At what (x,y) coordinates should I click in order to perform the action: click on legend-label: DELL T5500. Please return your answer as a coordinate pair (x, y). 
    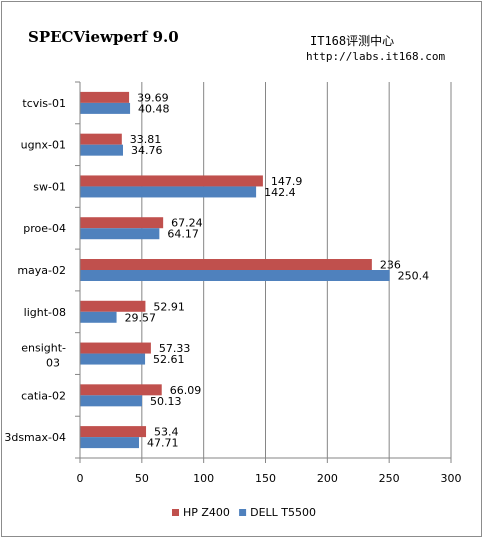
    Looking at the image, I should click on (283, 512).